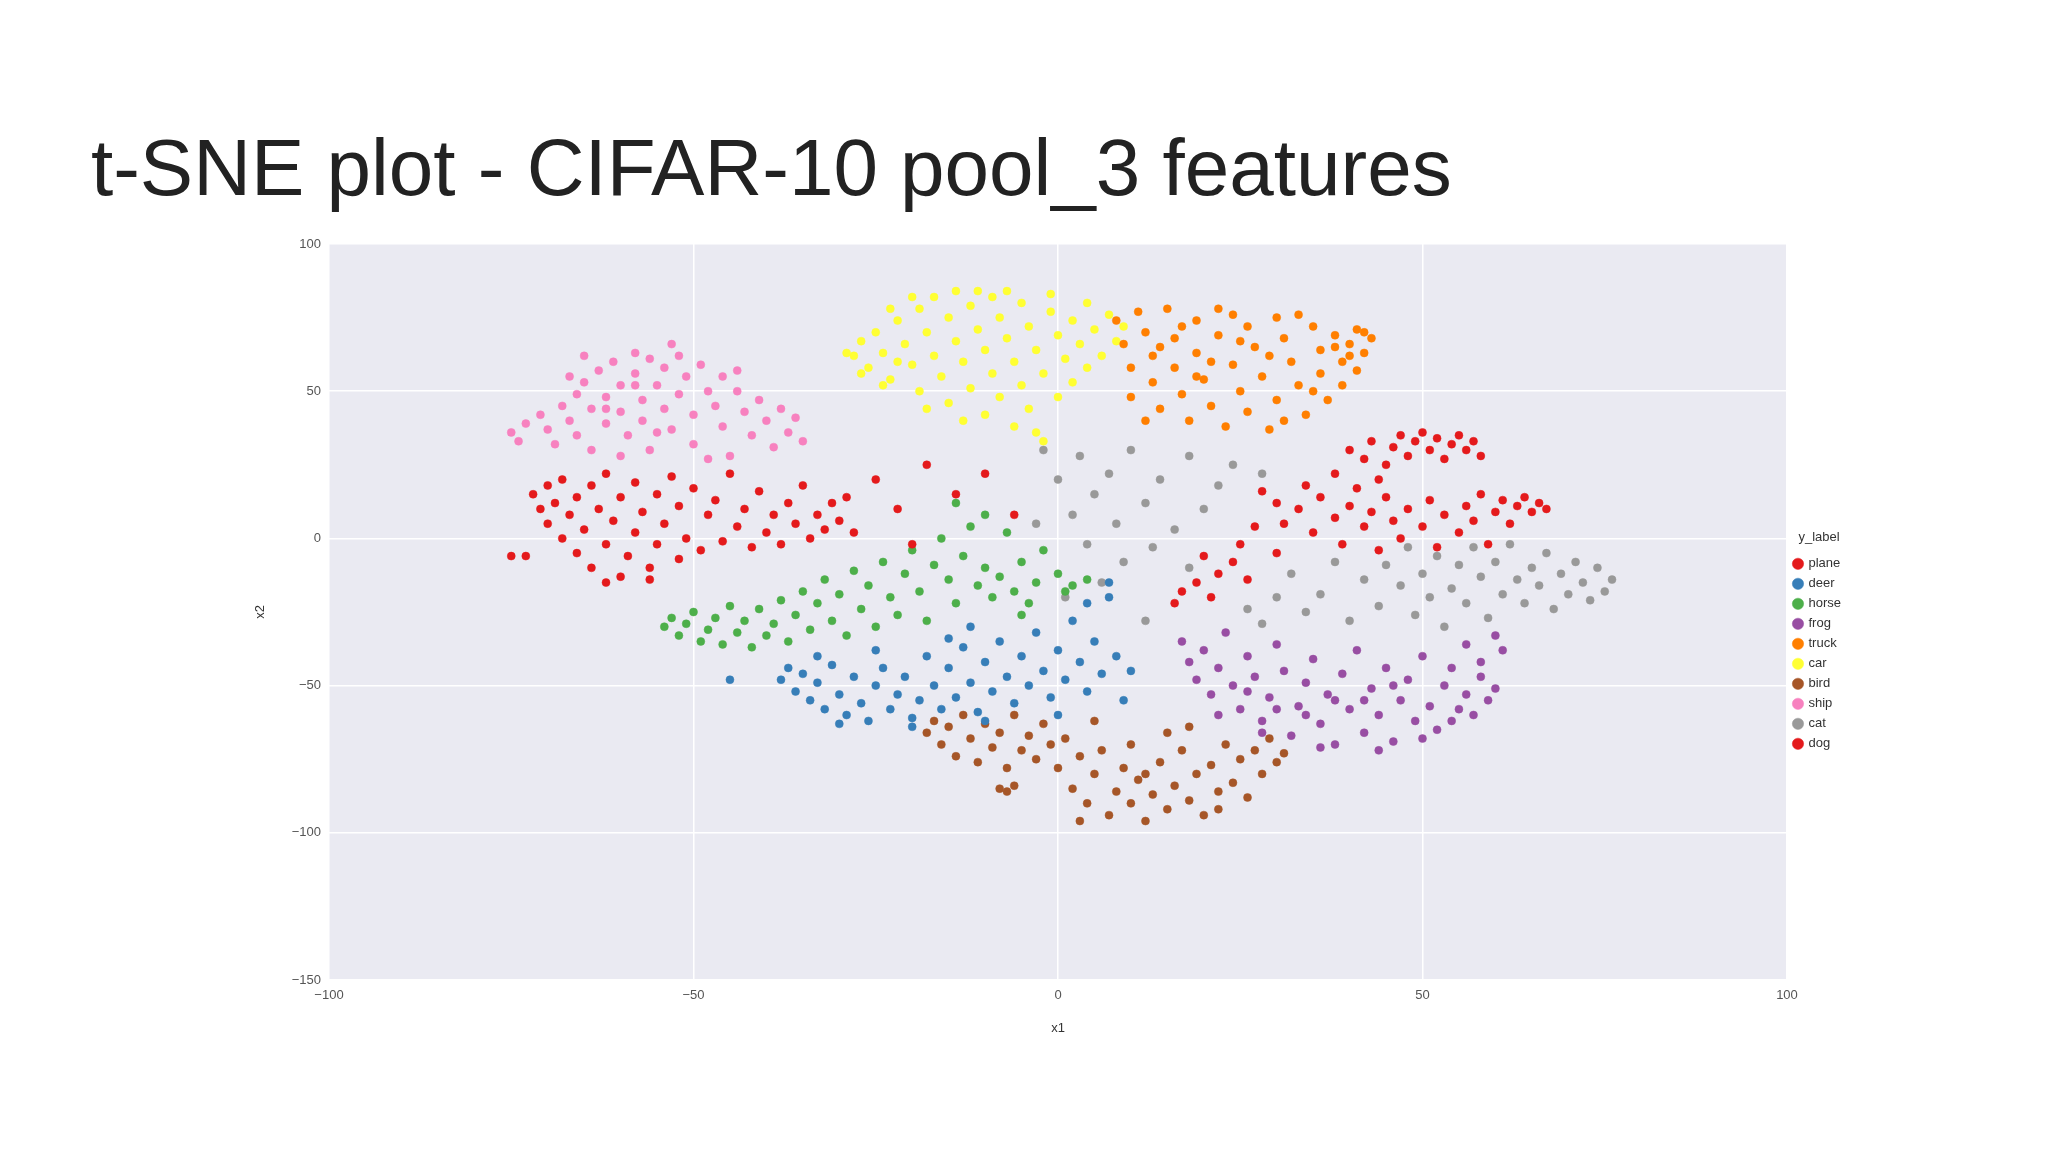 This screenshot has height=1152, width=2048. Describe the element at coordinates (313, 390) in the screenshot. I see `y-tick-label: 50` at that location.